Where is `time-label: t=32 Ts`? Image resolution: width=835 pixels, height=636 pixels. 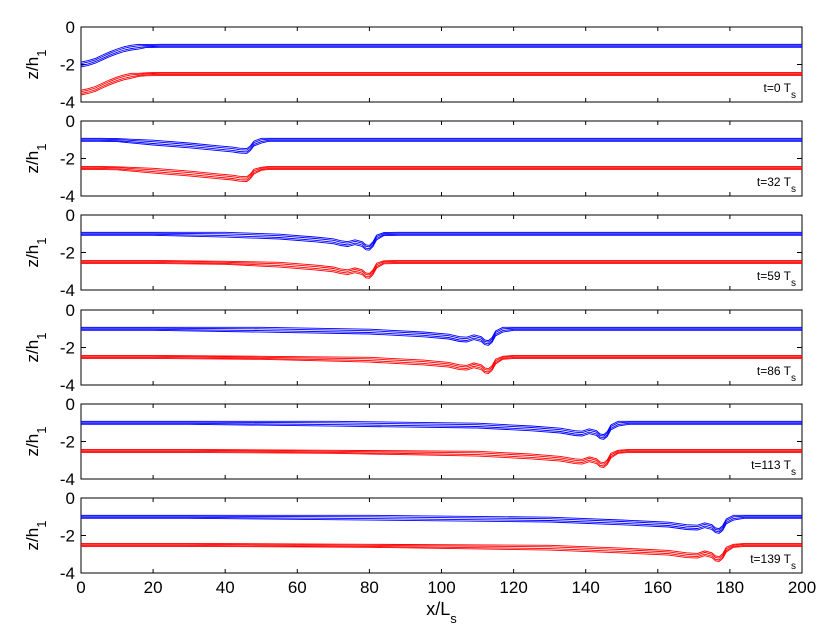 time-label: t=32 Ts is located at coordinates (776, 185).